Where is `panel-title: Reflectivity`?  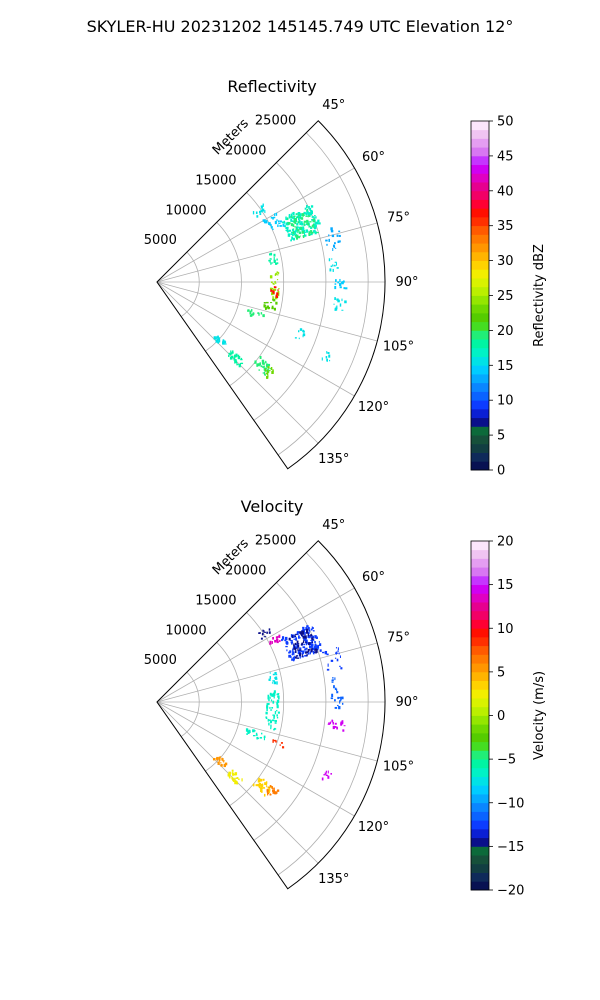
panel-title: Reflectivity is located at coordinates (271, 86).